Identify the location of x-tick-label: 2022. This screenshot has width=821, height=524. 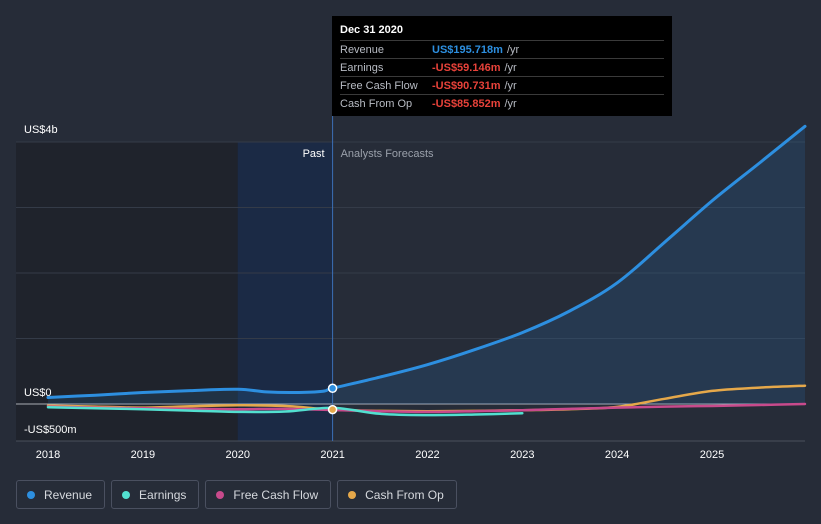
(427, 455).